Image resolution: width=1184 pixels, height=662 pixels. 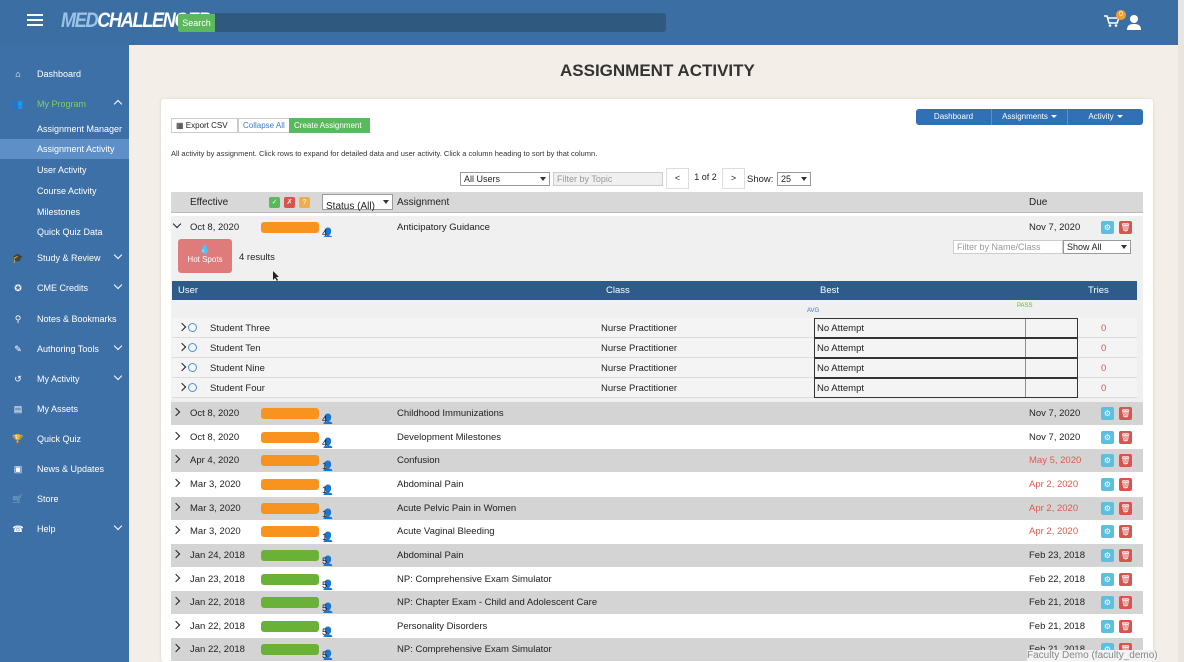 What do you see at coordinates (59, 212) in the screenshot?
I see `sidebar-subitem-milestones: Milestones` at bounding box center [59, 212].